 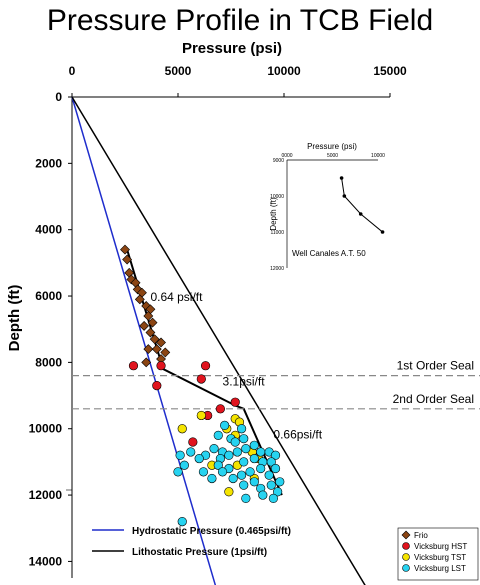 What do you see at coordinates (433, 399) in the screenshot?
I see `seal-label: 2nd Order Seal` at bounding box center [433, 399].